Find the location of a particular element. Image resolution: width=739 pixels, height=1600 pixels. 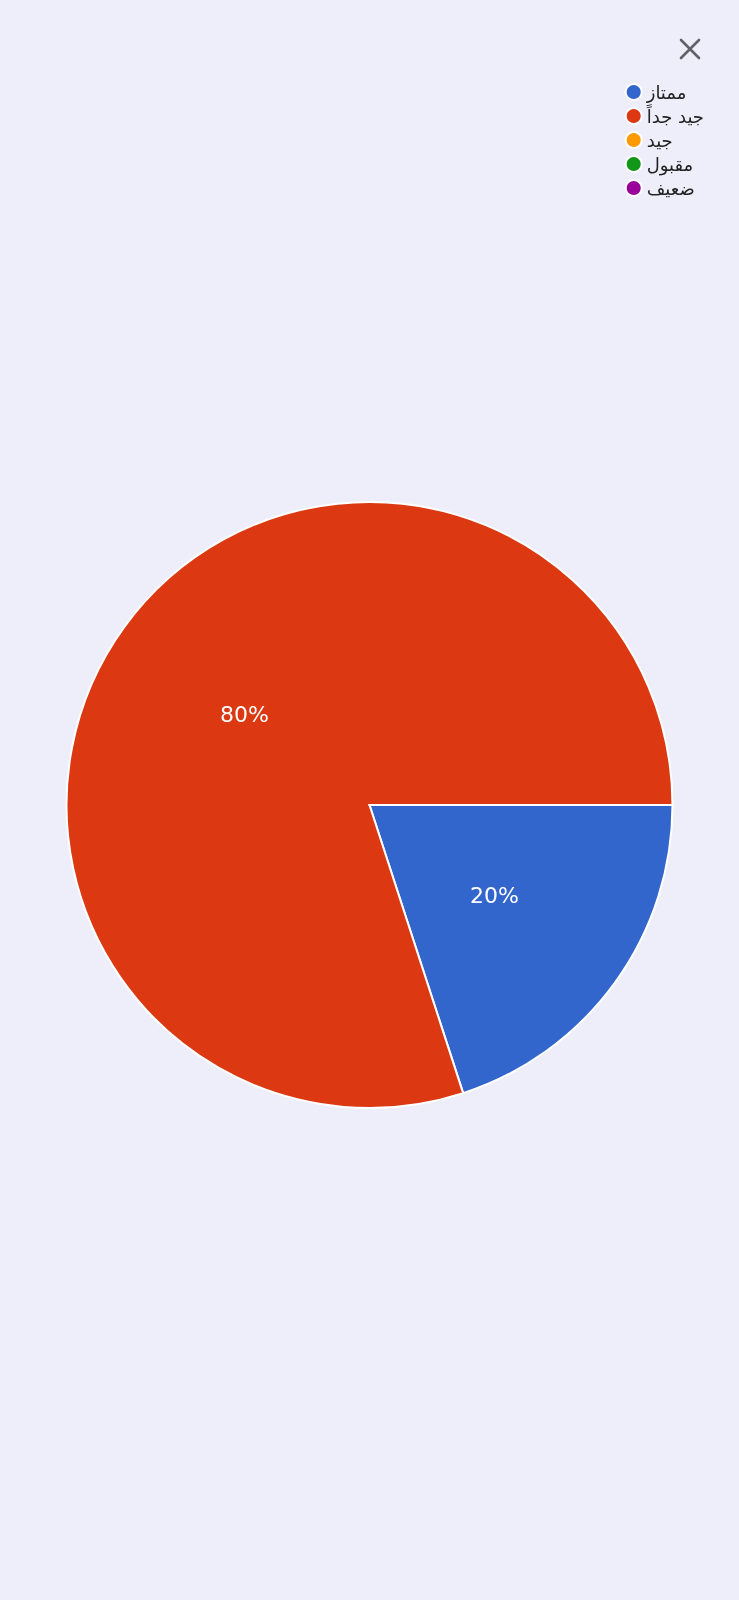

legend-label: مقبول is located at coordinates (670, 164).